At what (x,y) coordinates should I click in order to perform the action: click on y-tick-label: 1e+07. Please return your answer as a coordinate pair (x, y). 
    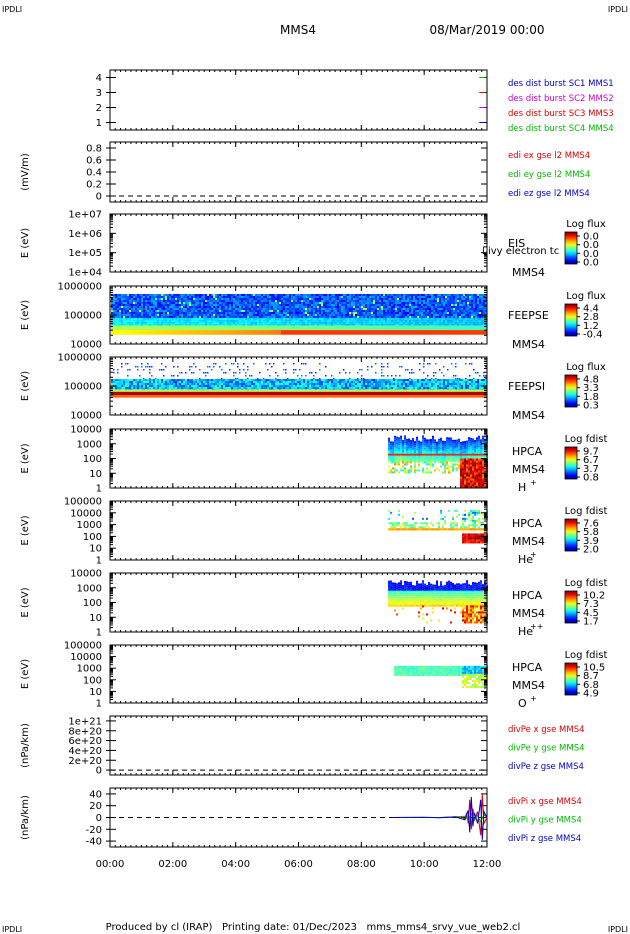
    Looking at the image, I should click on (85, 215).